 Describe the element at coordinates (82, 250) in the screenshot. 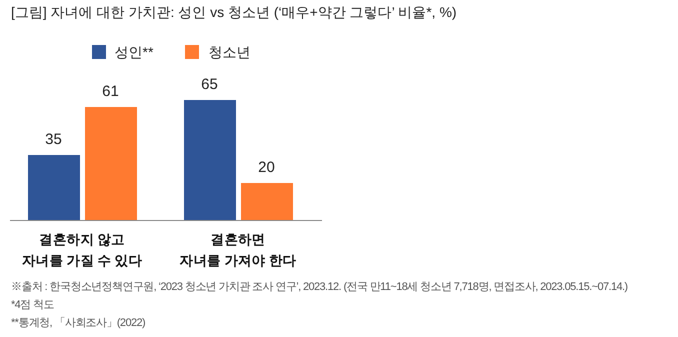

I see `x-tick-label: 결혼하지 않고 자녀를 가질 수 있다` at that location.